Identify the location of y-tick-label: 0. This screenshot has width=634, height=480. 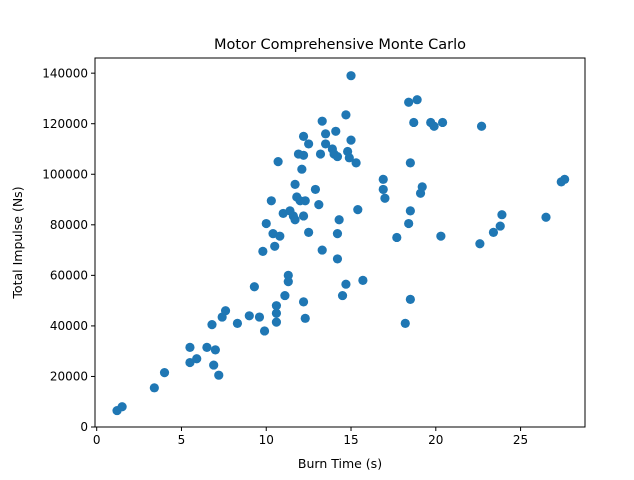
(84, 427).